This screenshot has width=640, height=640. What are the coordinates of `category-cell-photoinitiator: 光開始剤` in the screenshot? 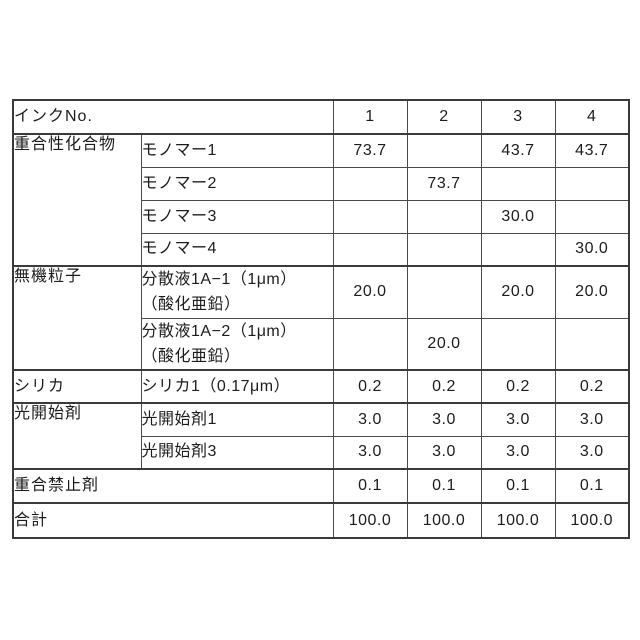 It's located at (77, 436).